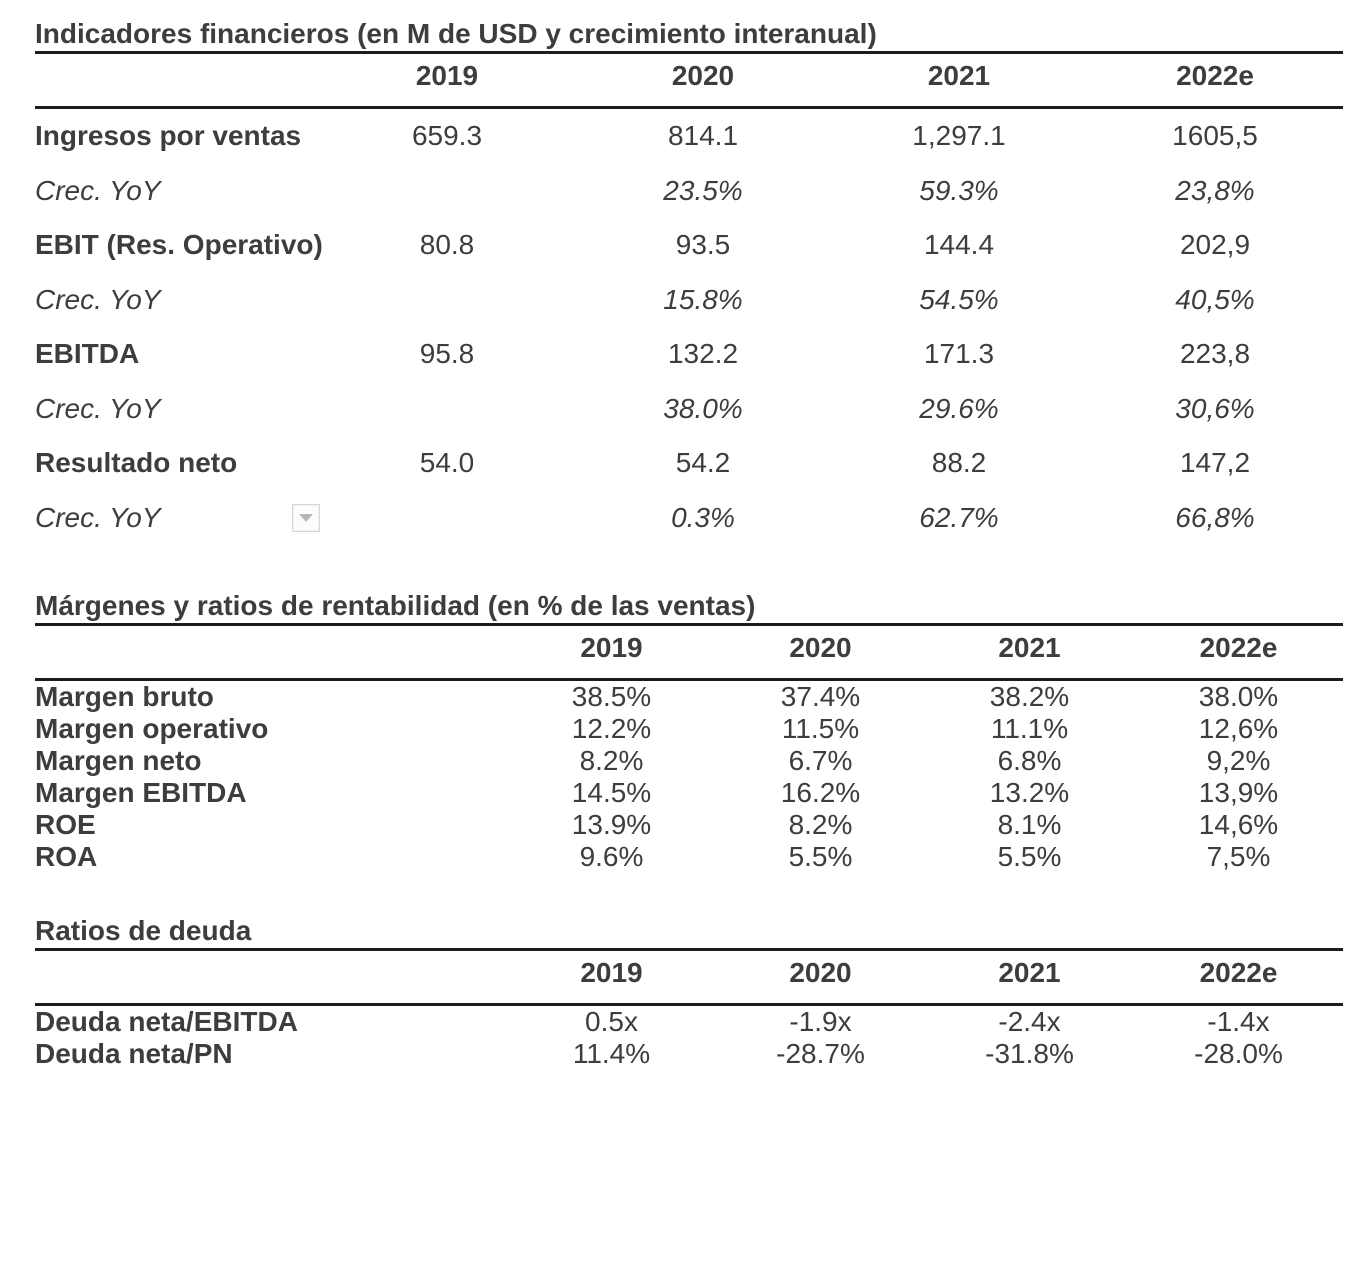  What do you see at coordinates (959, 354) in the screenshot?
I see `cell-value: 171.3` at bounding box center [959, 354].